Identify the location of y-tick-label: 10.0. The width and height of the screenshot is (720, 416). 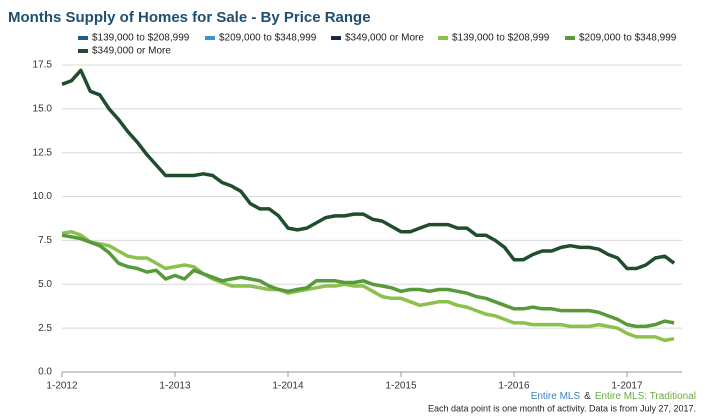
(43, 196).